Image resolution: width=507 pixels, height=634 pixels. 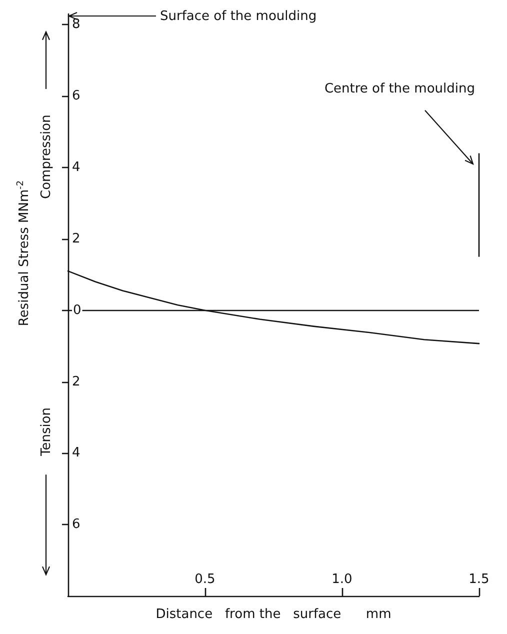 What do you see at coordinates (274, 614) in the screenshot?
I see `x-axis-title: Distance from the surface mm` at bounding box center [274, 614].